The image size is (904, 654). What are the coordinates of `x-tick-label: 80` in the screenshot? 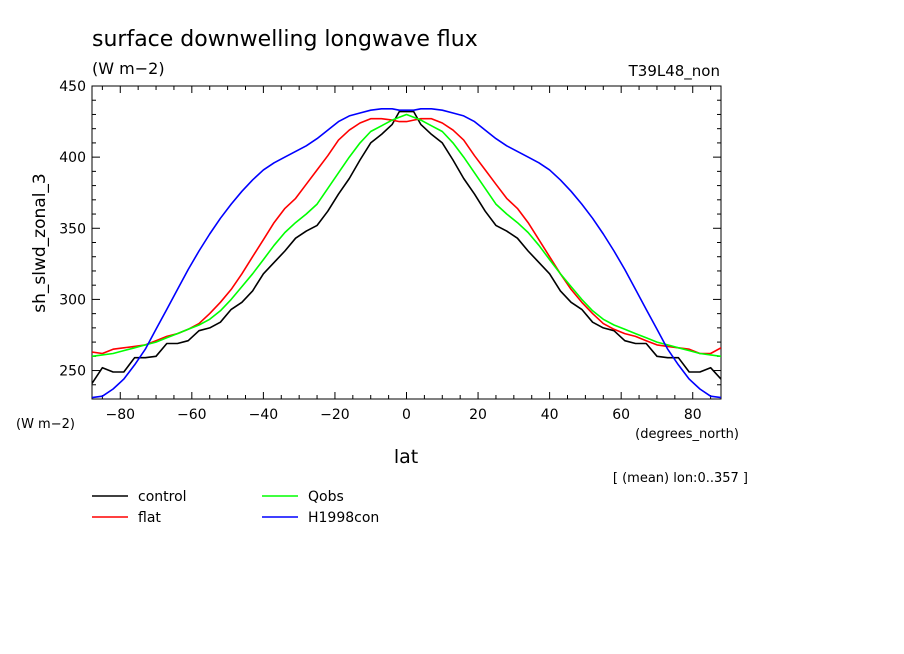 It's located at (693, 415).